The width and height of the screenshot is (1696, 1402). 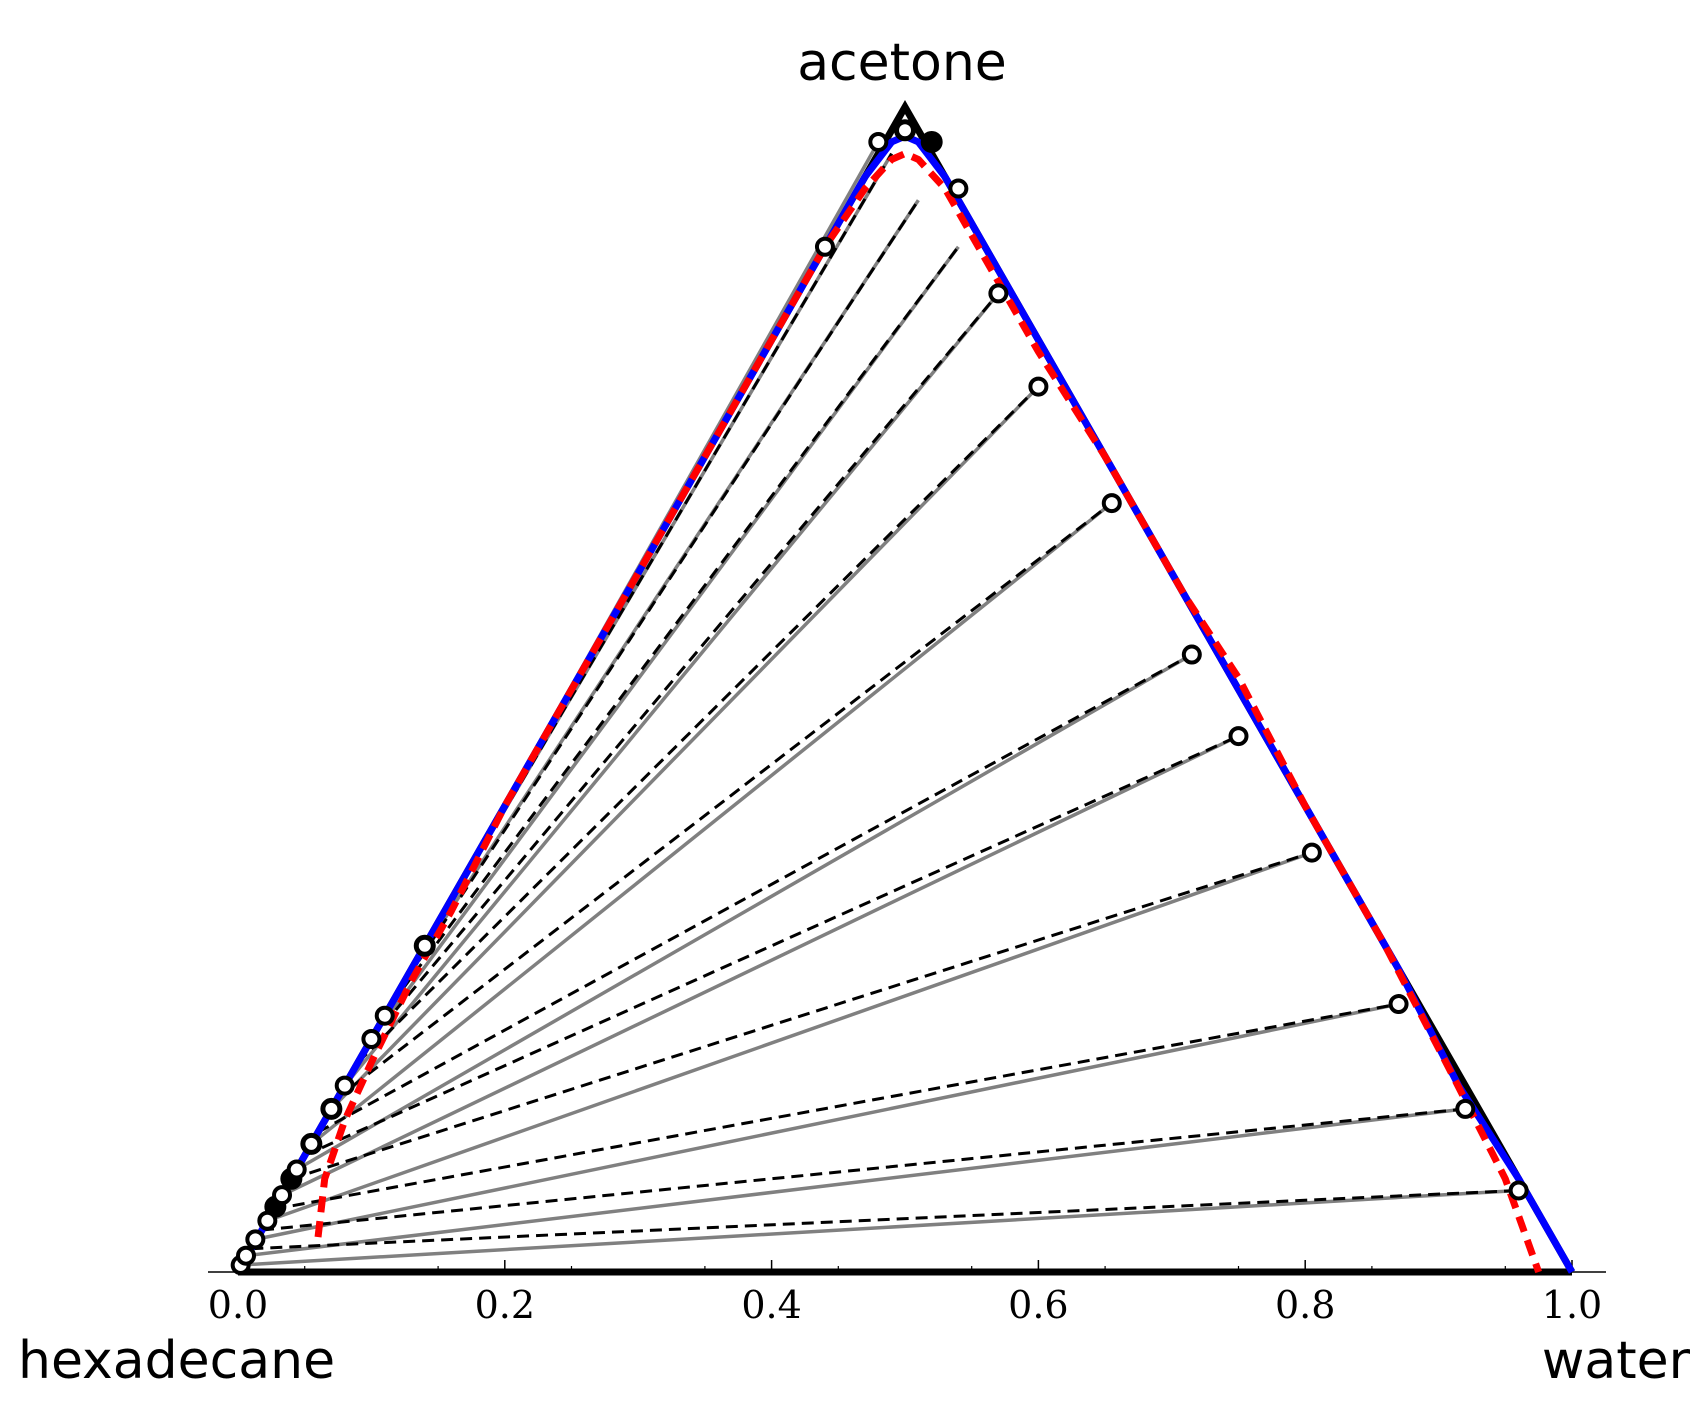 I want to click on marker-filled, so click(x=931, y=141).